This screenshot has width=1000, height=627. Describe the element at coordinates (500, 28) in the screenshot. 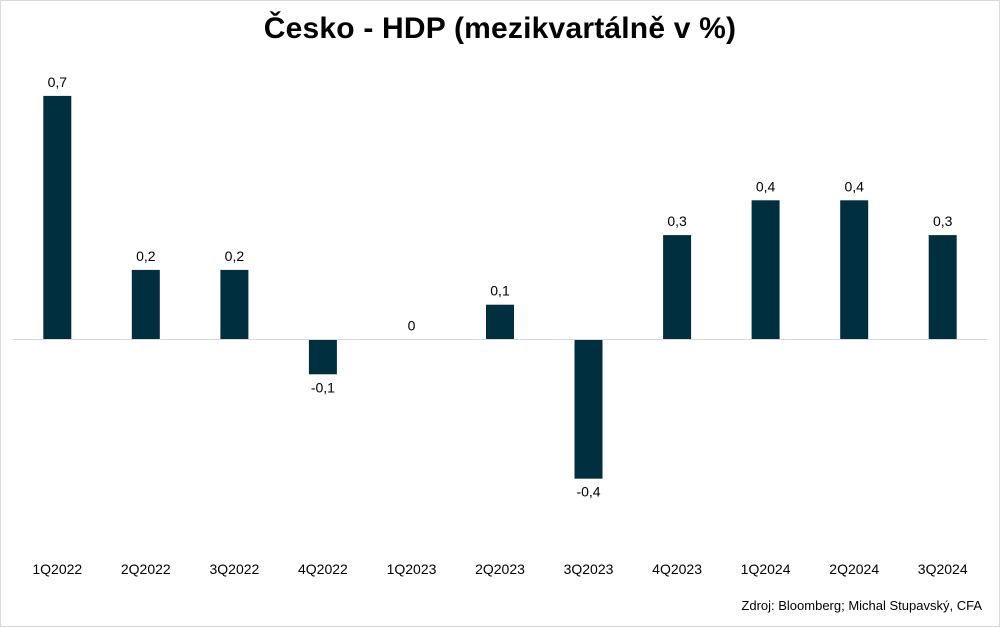

I see `chart-title: Česko - HDP (mezikvartálně v %)` at that location.